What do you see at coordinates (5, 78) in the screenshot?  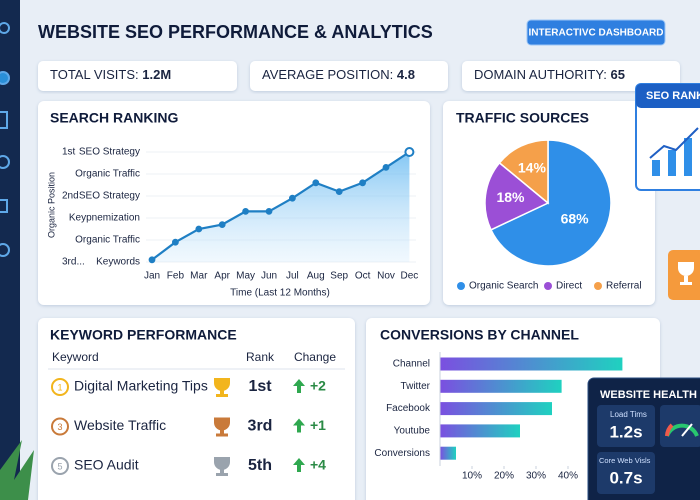 I see `globe-icon` at bounding box center [5, 78].